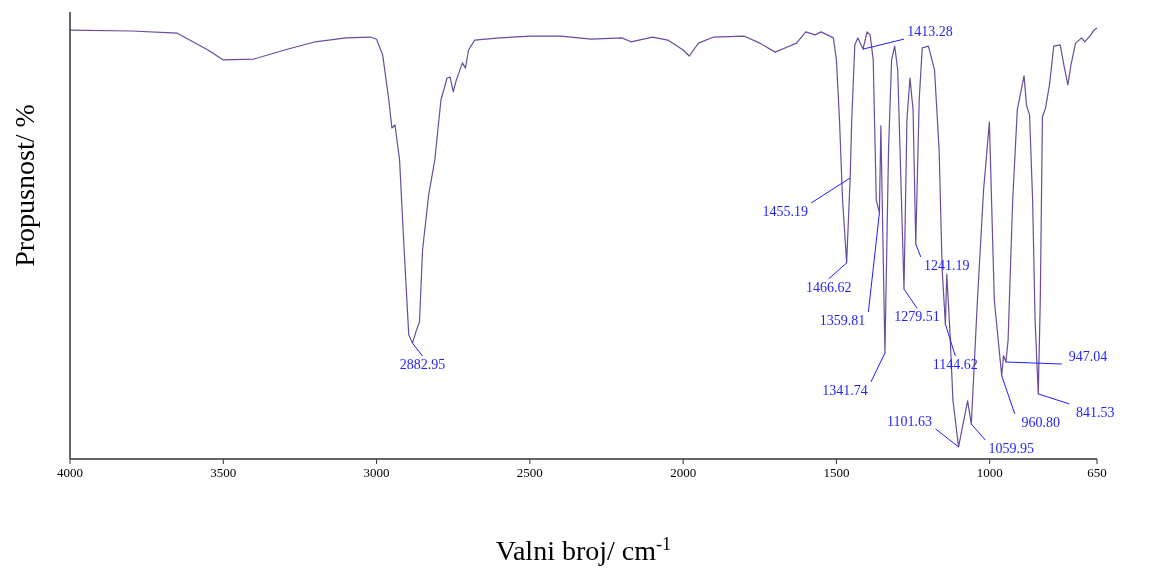 The width and height of the screenshot is (1151, 576). Describe the element at coordinates (529, 472) in the screenshot. I see `x-tick-label: 2500` at that location.